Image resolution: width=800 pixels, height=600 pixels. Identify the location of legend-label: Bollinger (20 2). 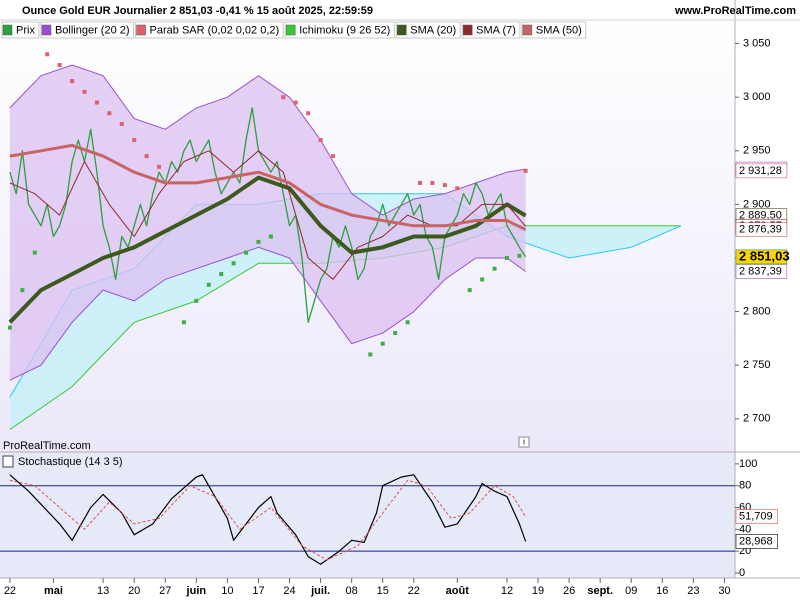
(92, 30).